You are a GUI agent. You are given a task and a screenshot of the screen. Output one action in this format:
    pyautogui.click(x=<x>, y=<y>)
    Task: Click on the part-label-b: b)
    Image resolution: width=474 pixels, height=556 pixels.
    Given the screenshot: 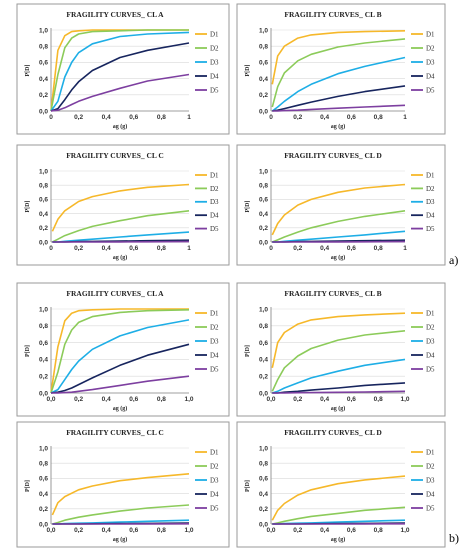 What is the action you would take?
    pyautogui.click(x=454, y=538)
    